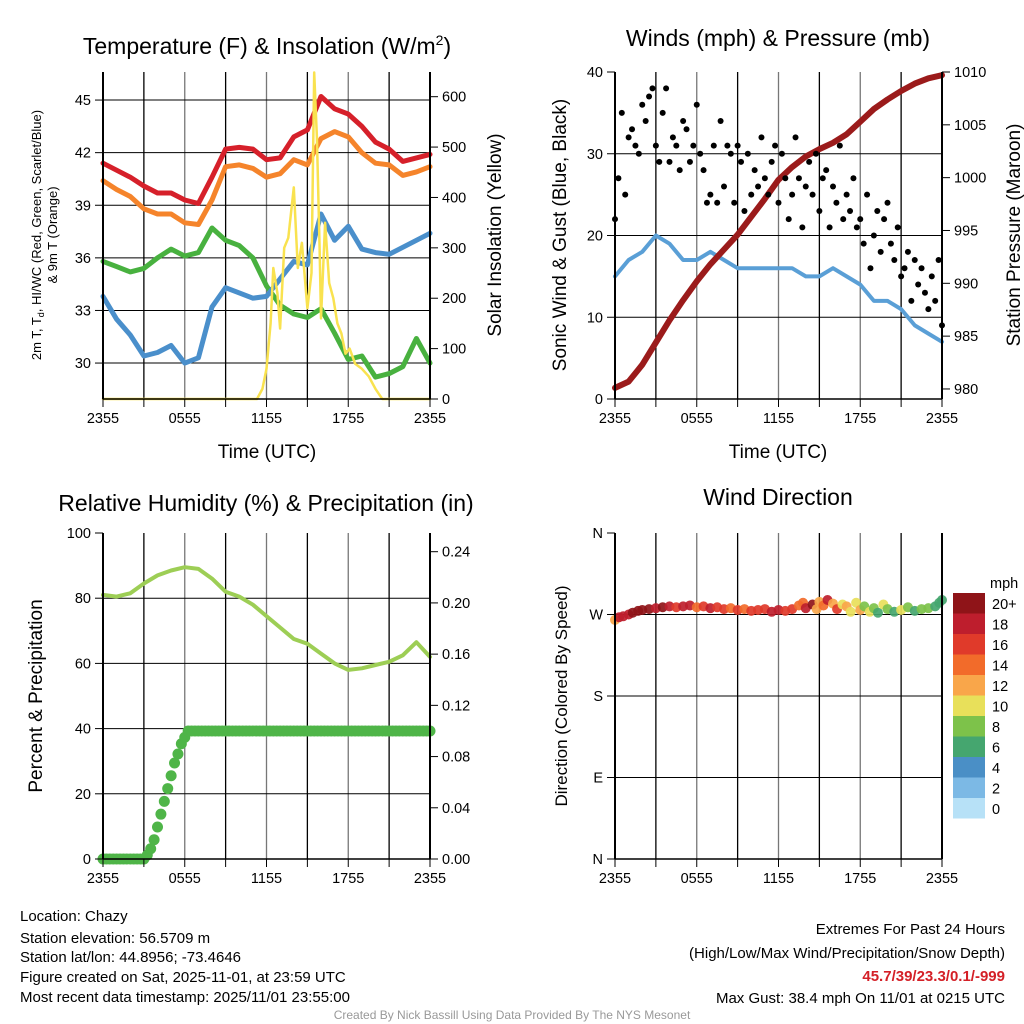 The height and width of the screenshot is (1024, 1024). What do you see at coordinates (996, 769) in the screenshot?
I see `colorbar-label: 4` at bounding box center [996, 769].